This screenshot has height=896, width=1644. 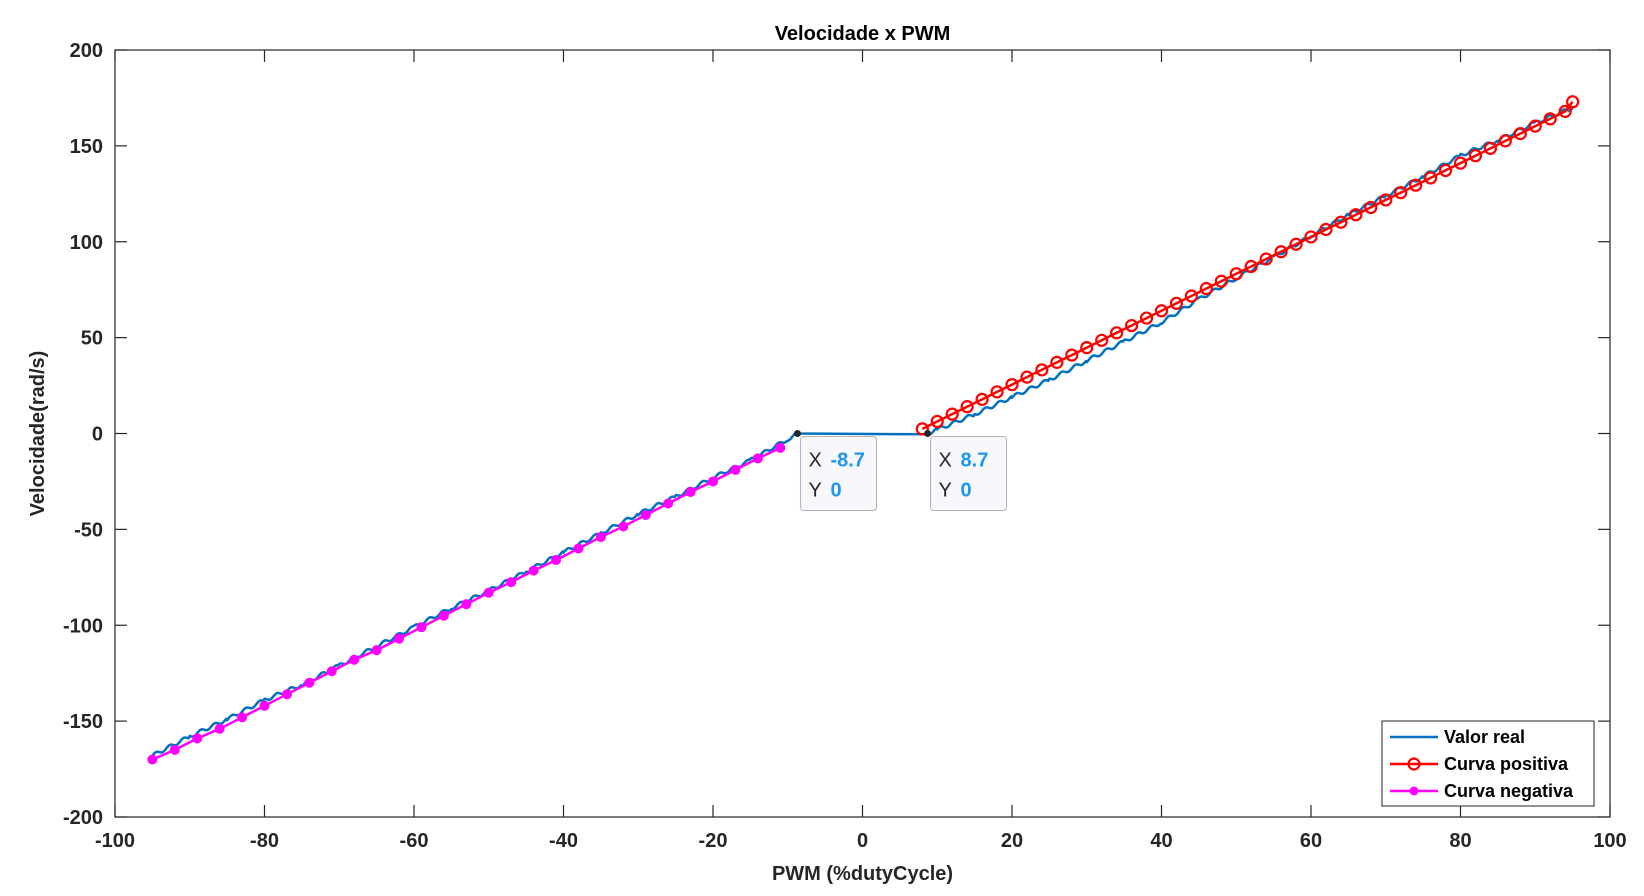 I want to click on y-tick-label: -100, so click(x=83, y=626).